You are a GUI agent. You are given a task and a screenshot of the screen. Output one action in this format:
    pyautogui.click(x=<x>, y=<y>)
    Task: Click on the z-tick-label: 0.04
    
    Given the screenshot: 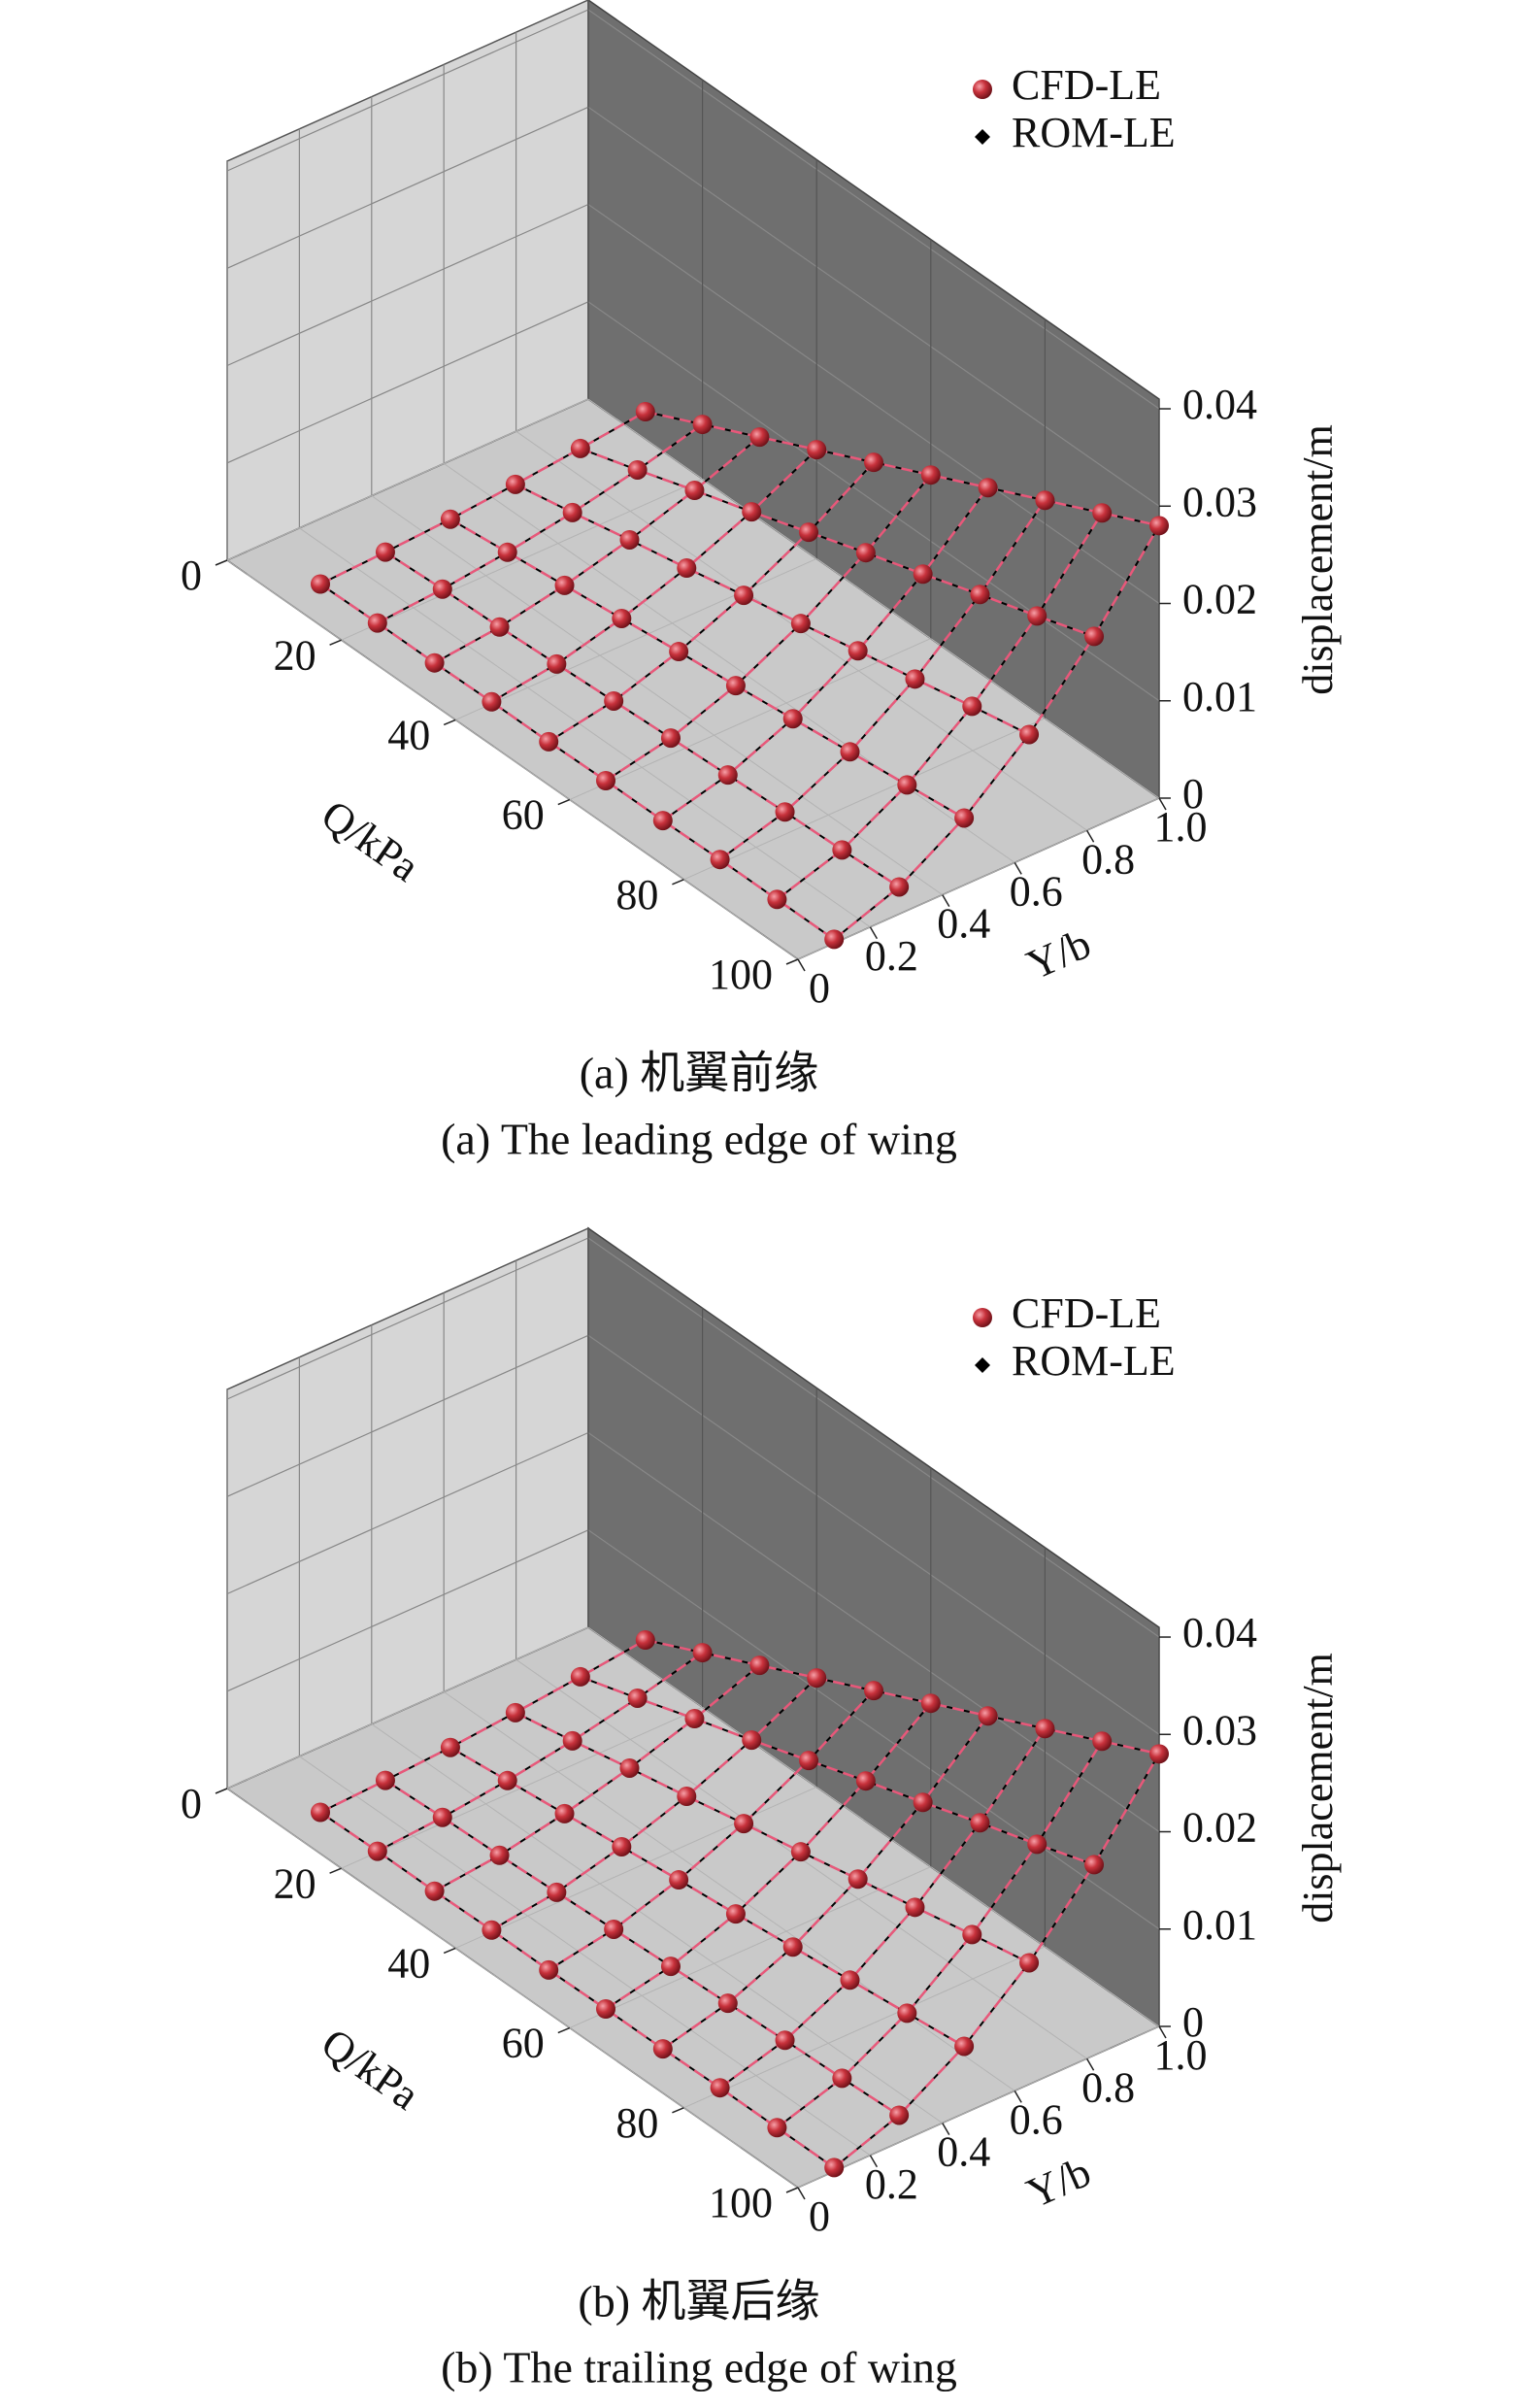 What is the action you would take?
    pyautogui.click(x=1219, y=1633)
    